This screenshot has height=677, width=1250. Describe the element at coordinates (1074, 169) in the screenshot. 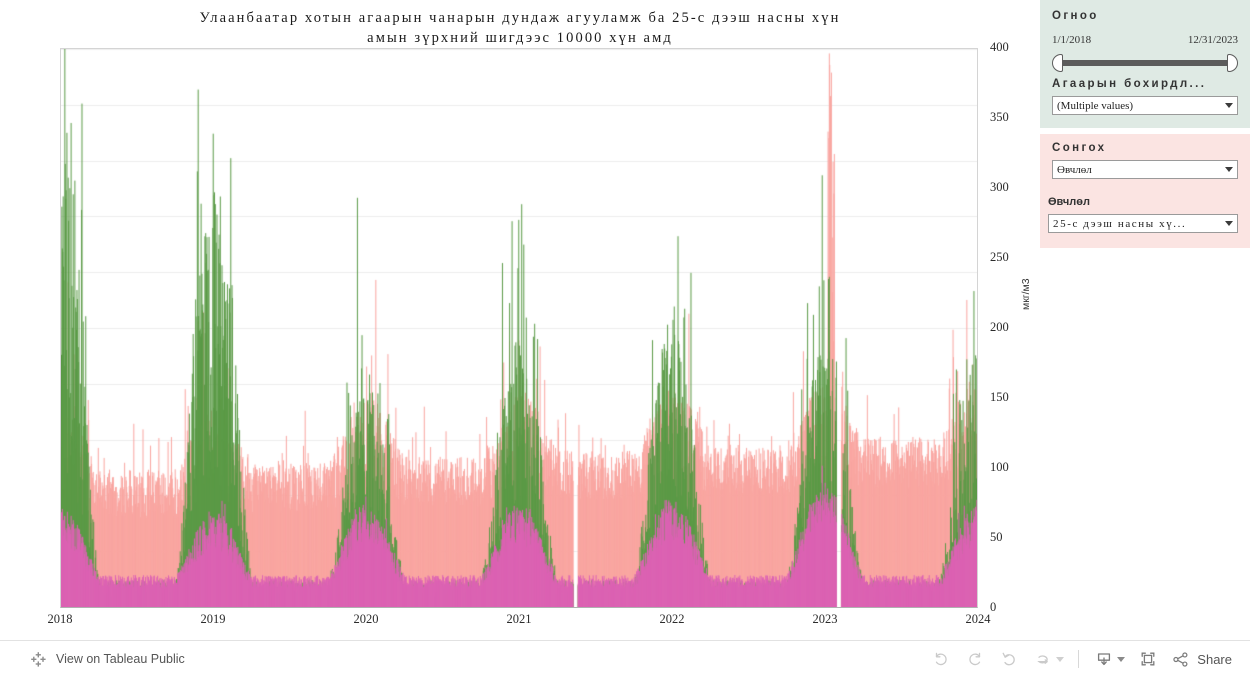

I see `select-dropdown-value: Өвчлөл` at that location.